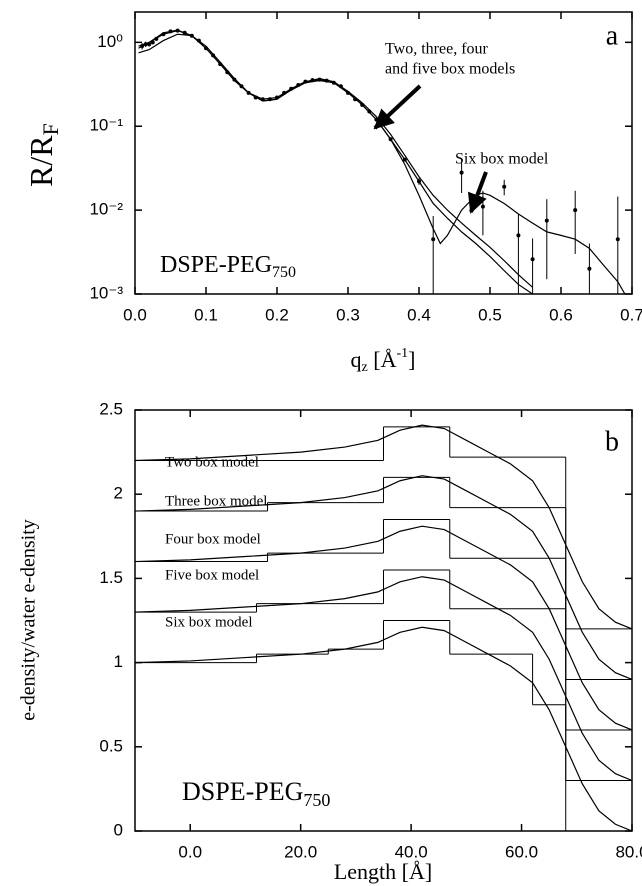 This screenshot has height=886, width=642. What do you see at coordinates (348, 314) in the screenshot?
I see `x-tick-label: 0.3` at bounding box center [348, 314].